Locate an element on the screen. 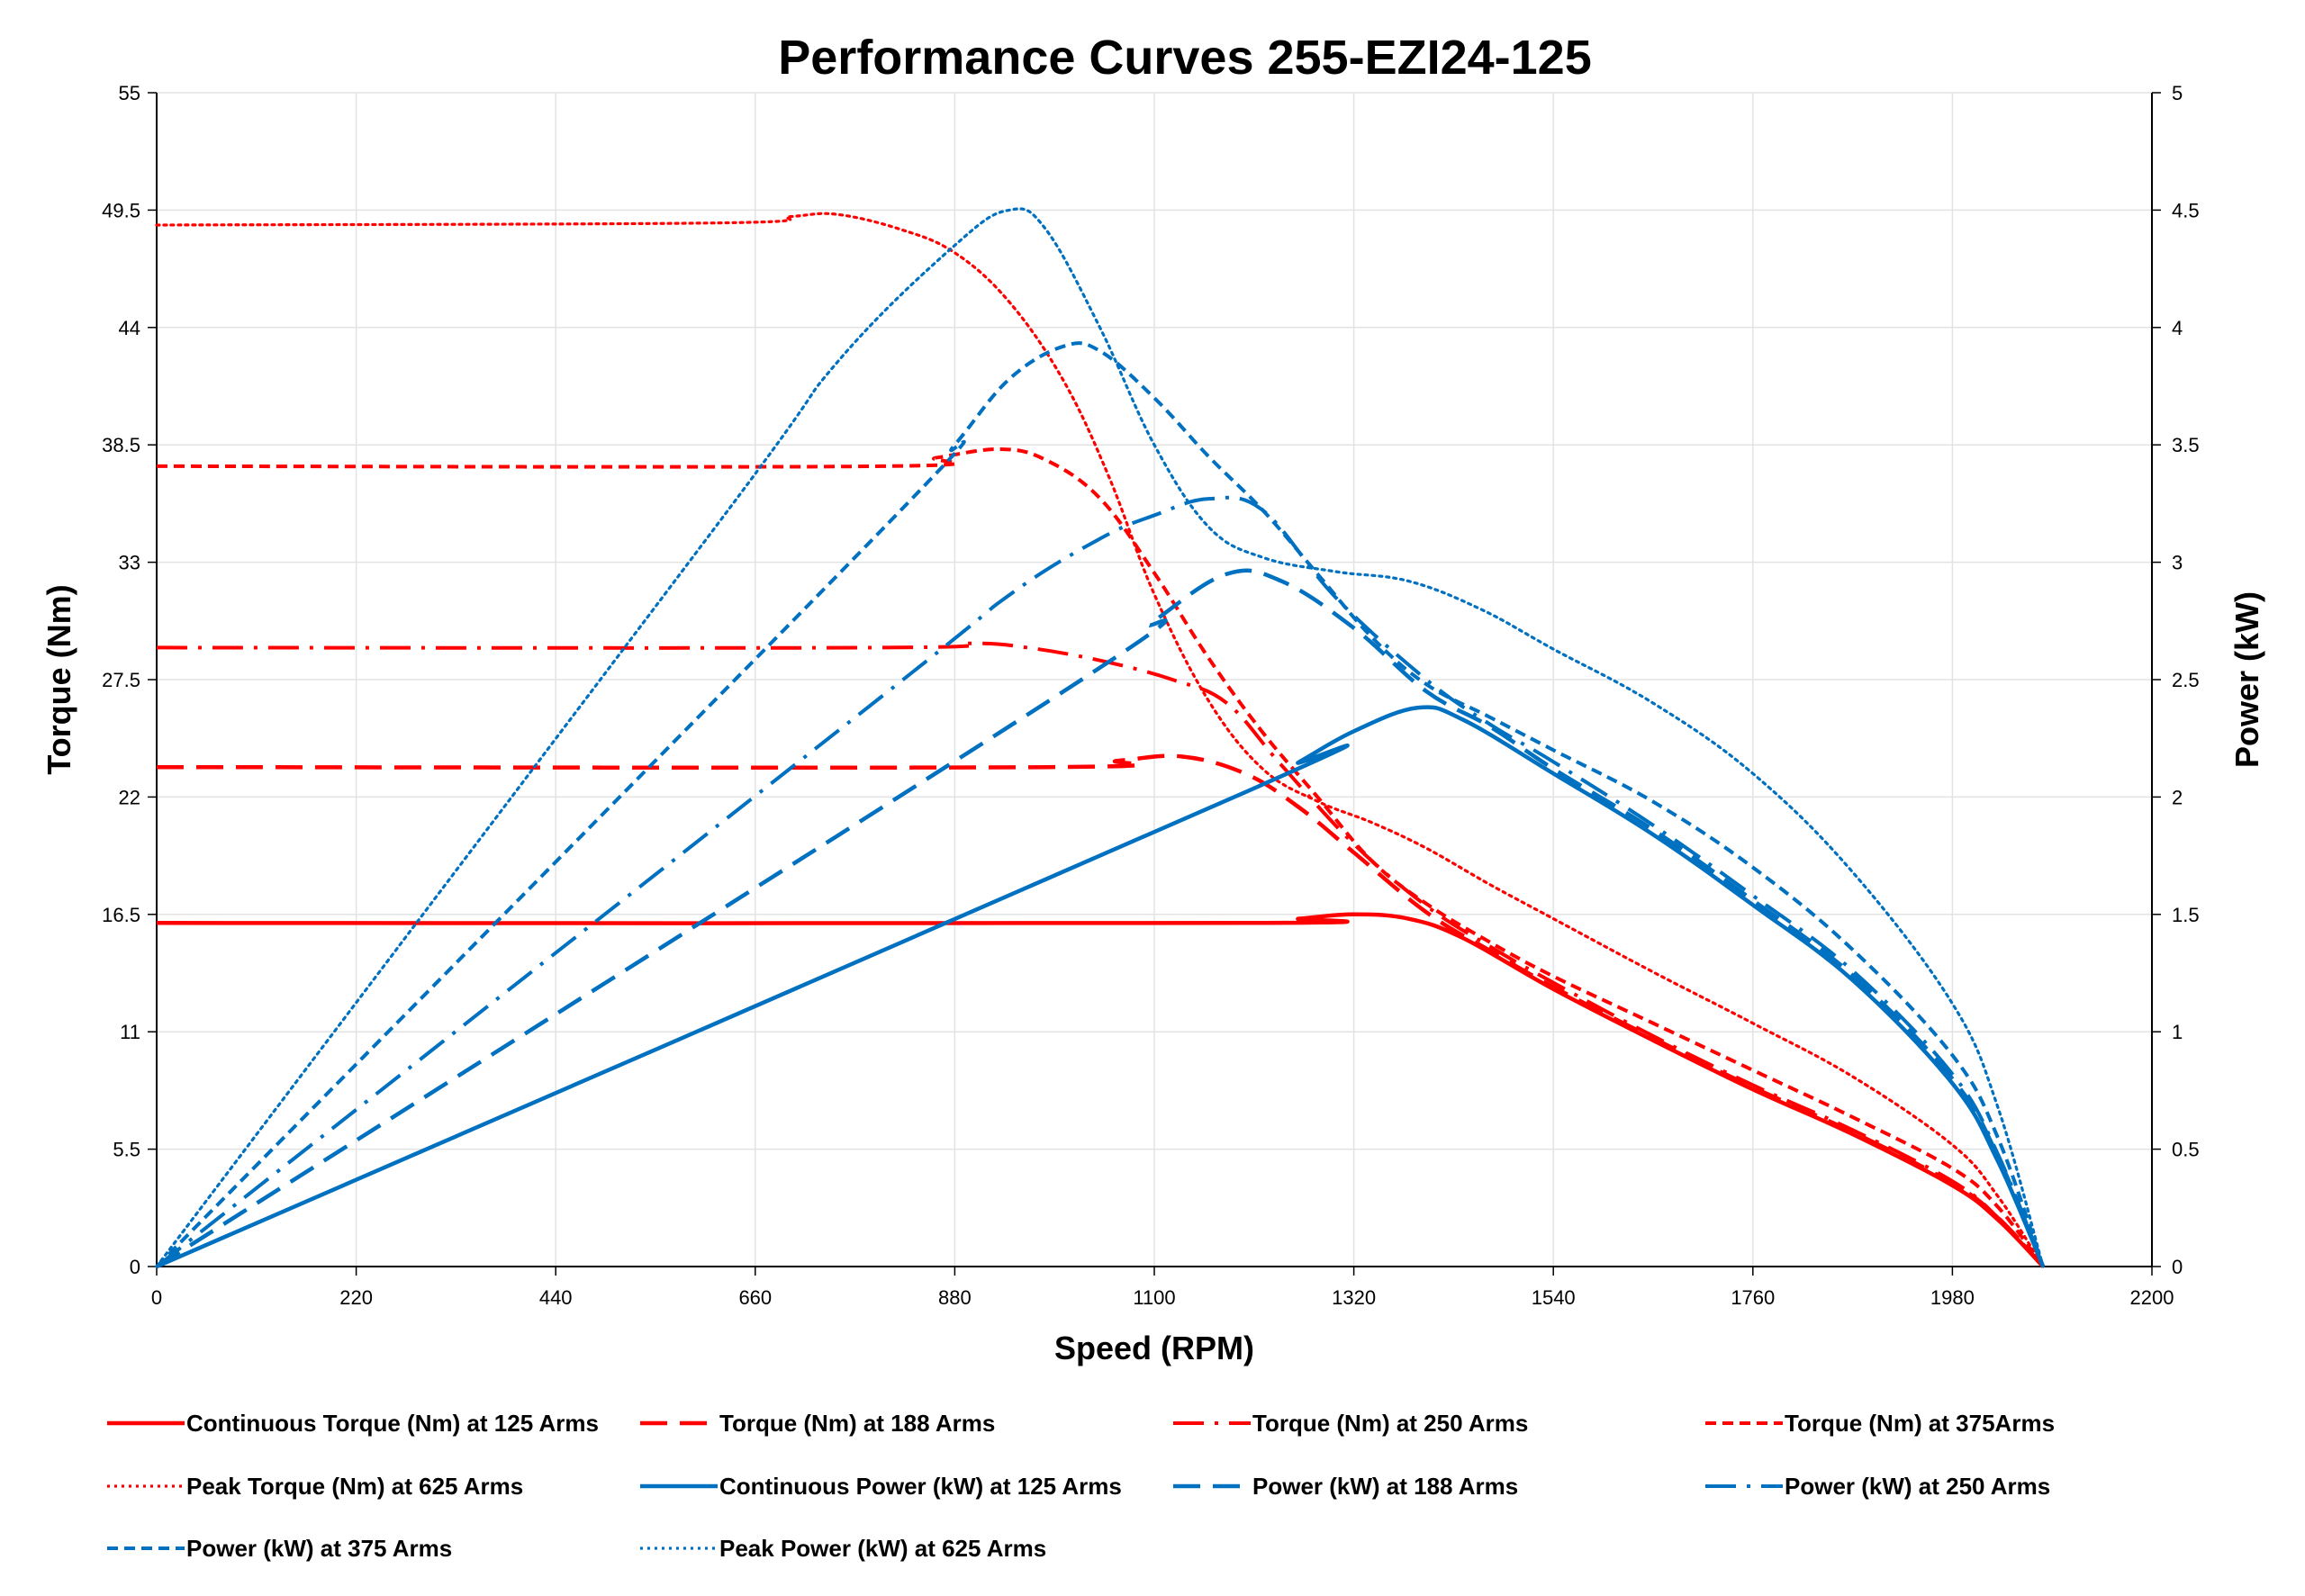 The height and width of the screenshot is (1596, 2305). x-tick-label: 0 is located at coordinates (156, 1297).